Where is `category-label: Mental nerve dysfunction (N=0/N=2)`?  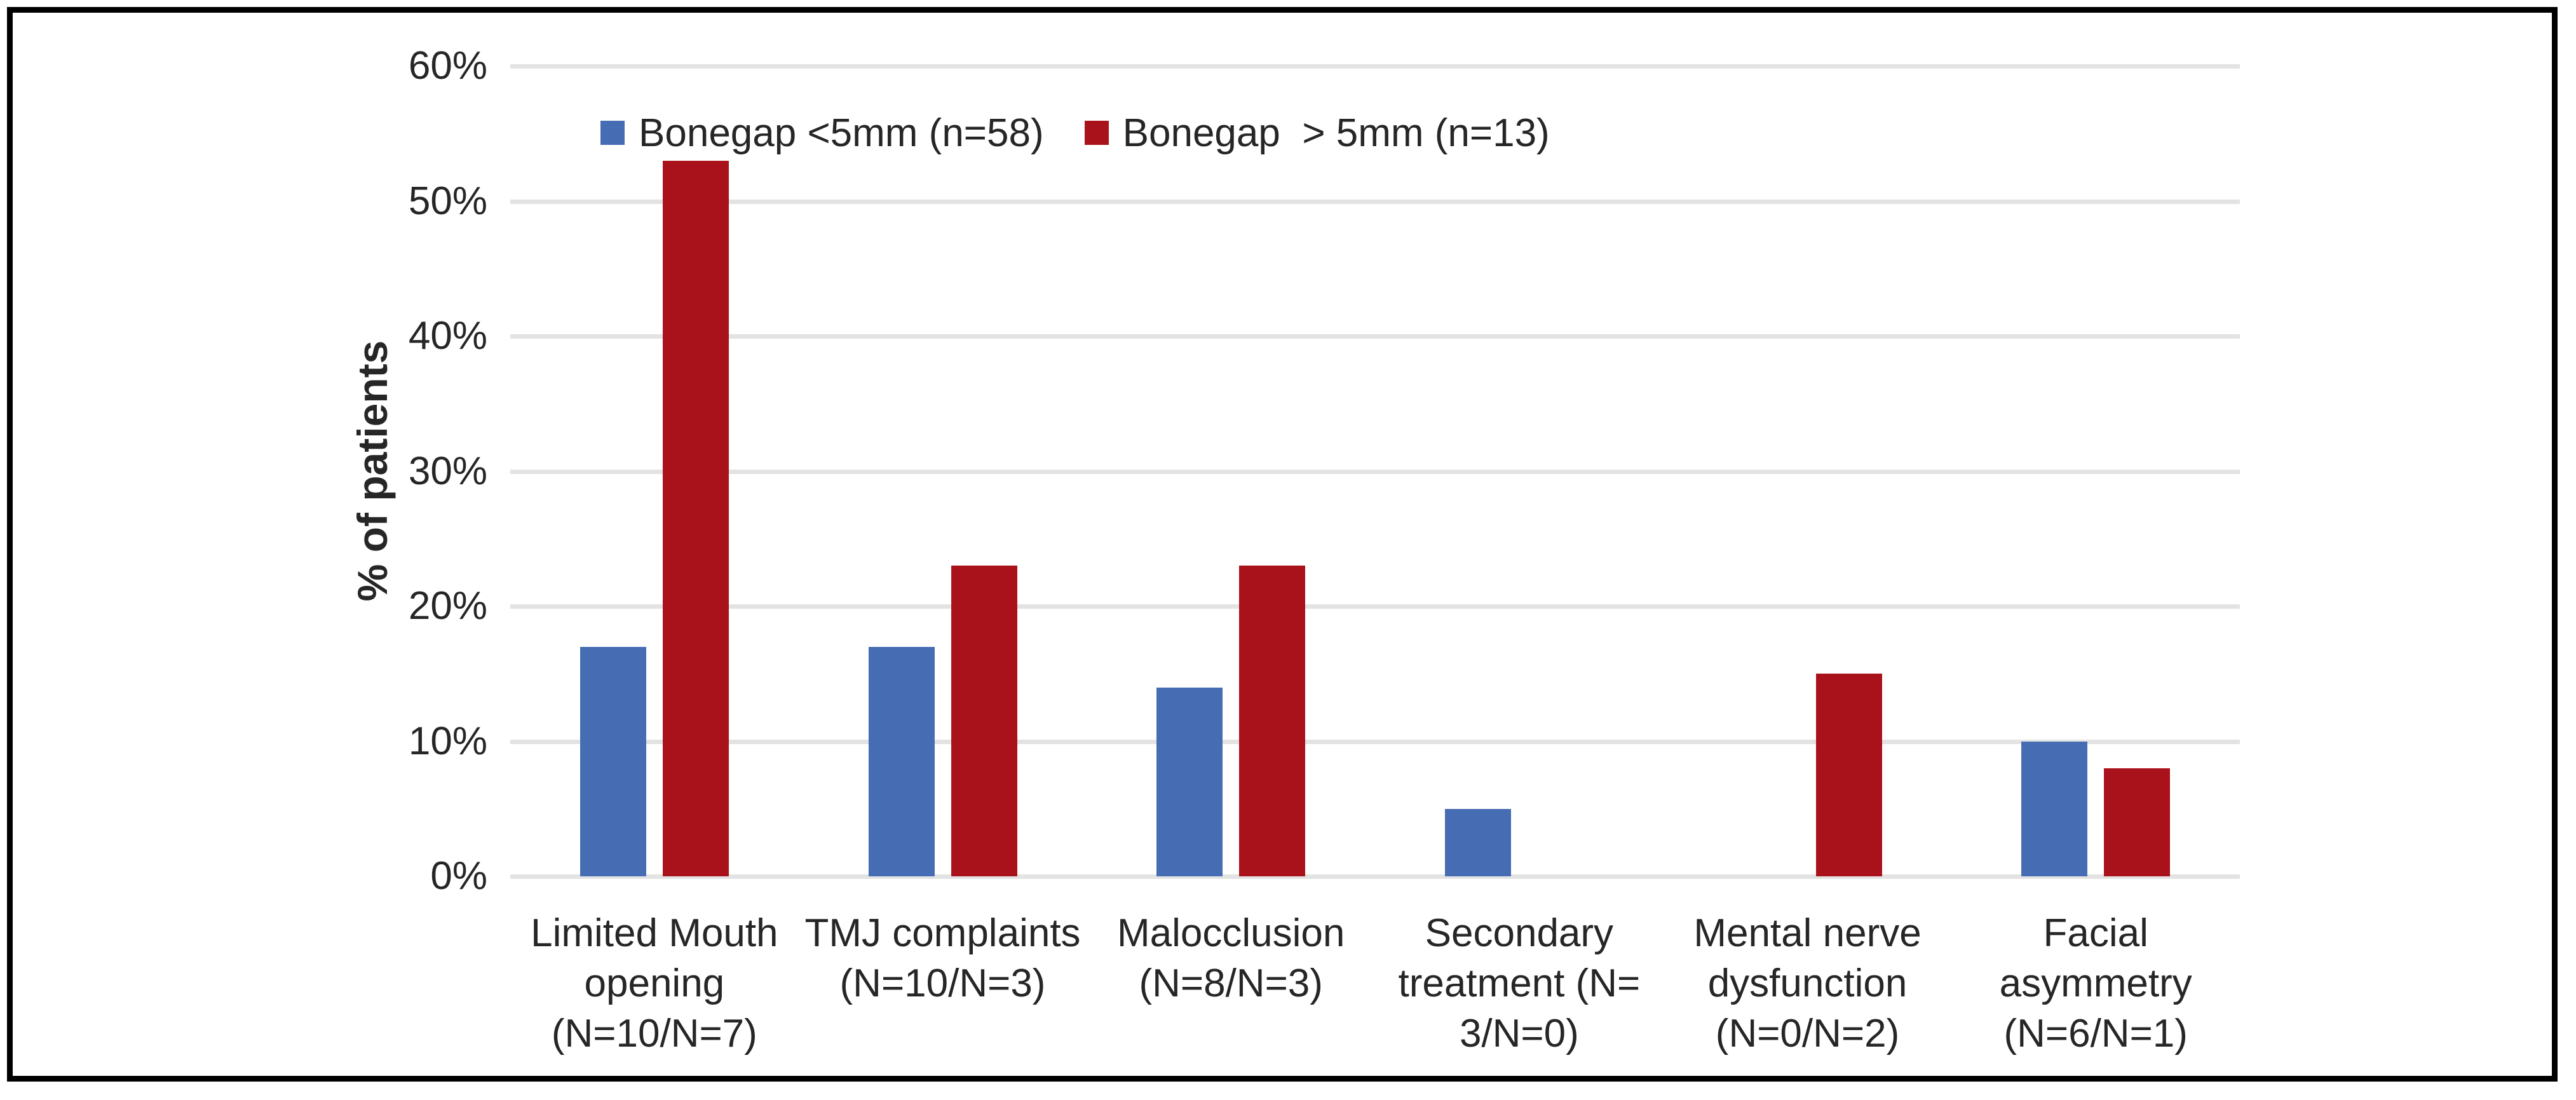 category-label: Mental nerve dysfunction (N=0/N=2) is located at coordinates (1807, 984).